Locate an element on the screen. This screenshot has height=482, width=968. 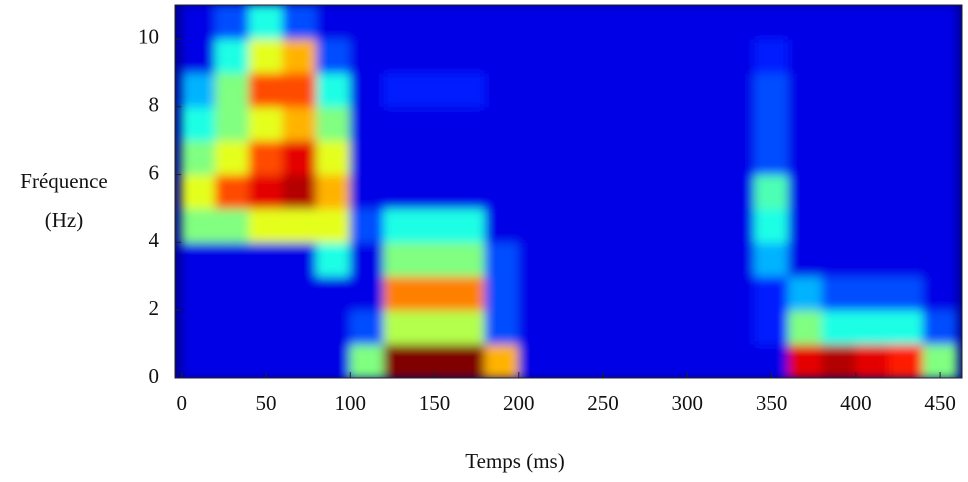
x-tick-label: 50 is located at coordinates (266, 403).